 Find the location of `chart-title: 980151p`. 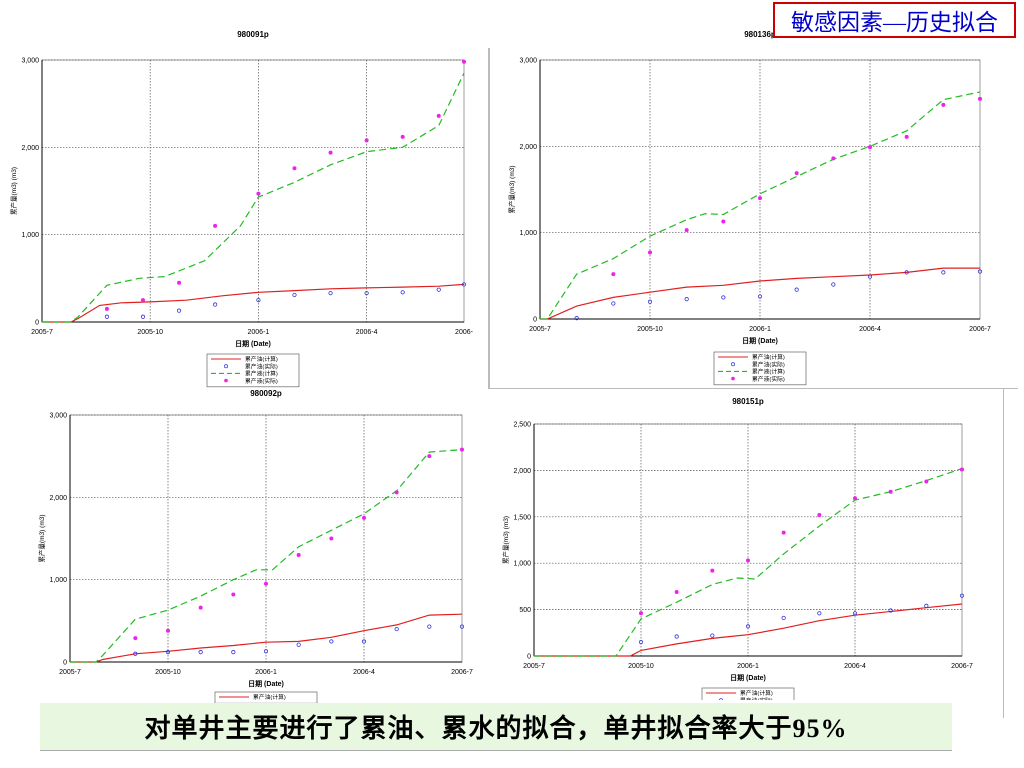

chart-title: 980151p is located at coordinates (748, 401).